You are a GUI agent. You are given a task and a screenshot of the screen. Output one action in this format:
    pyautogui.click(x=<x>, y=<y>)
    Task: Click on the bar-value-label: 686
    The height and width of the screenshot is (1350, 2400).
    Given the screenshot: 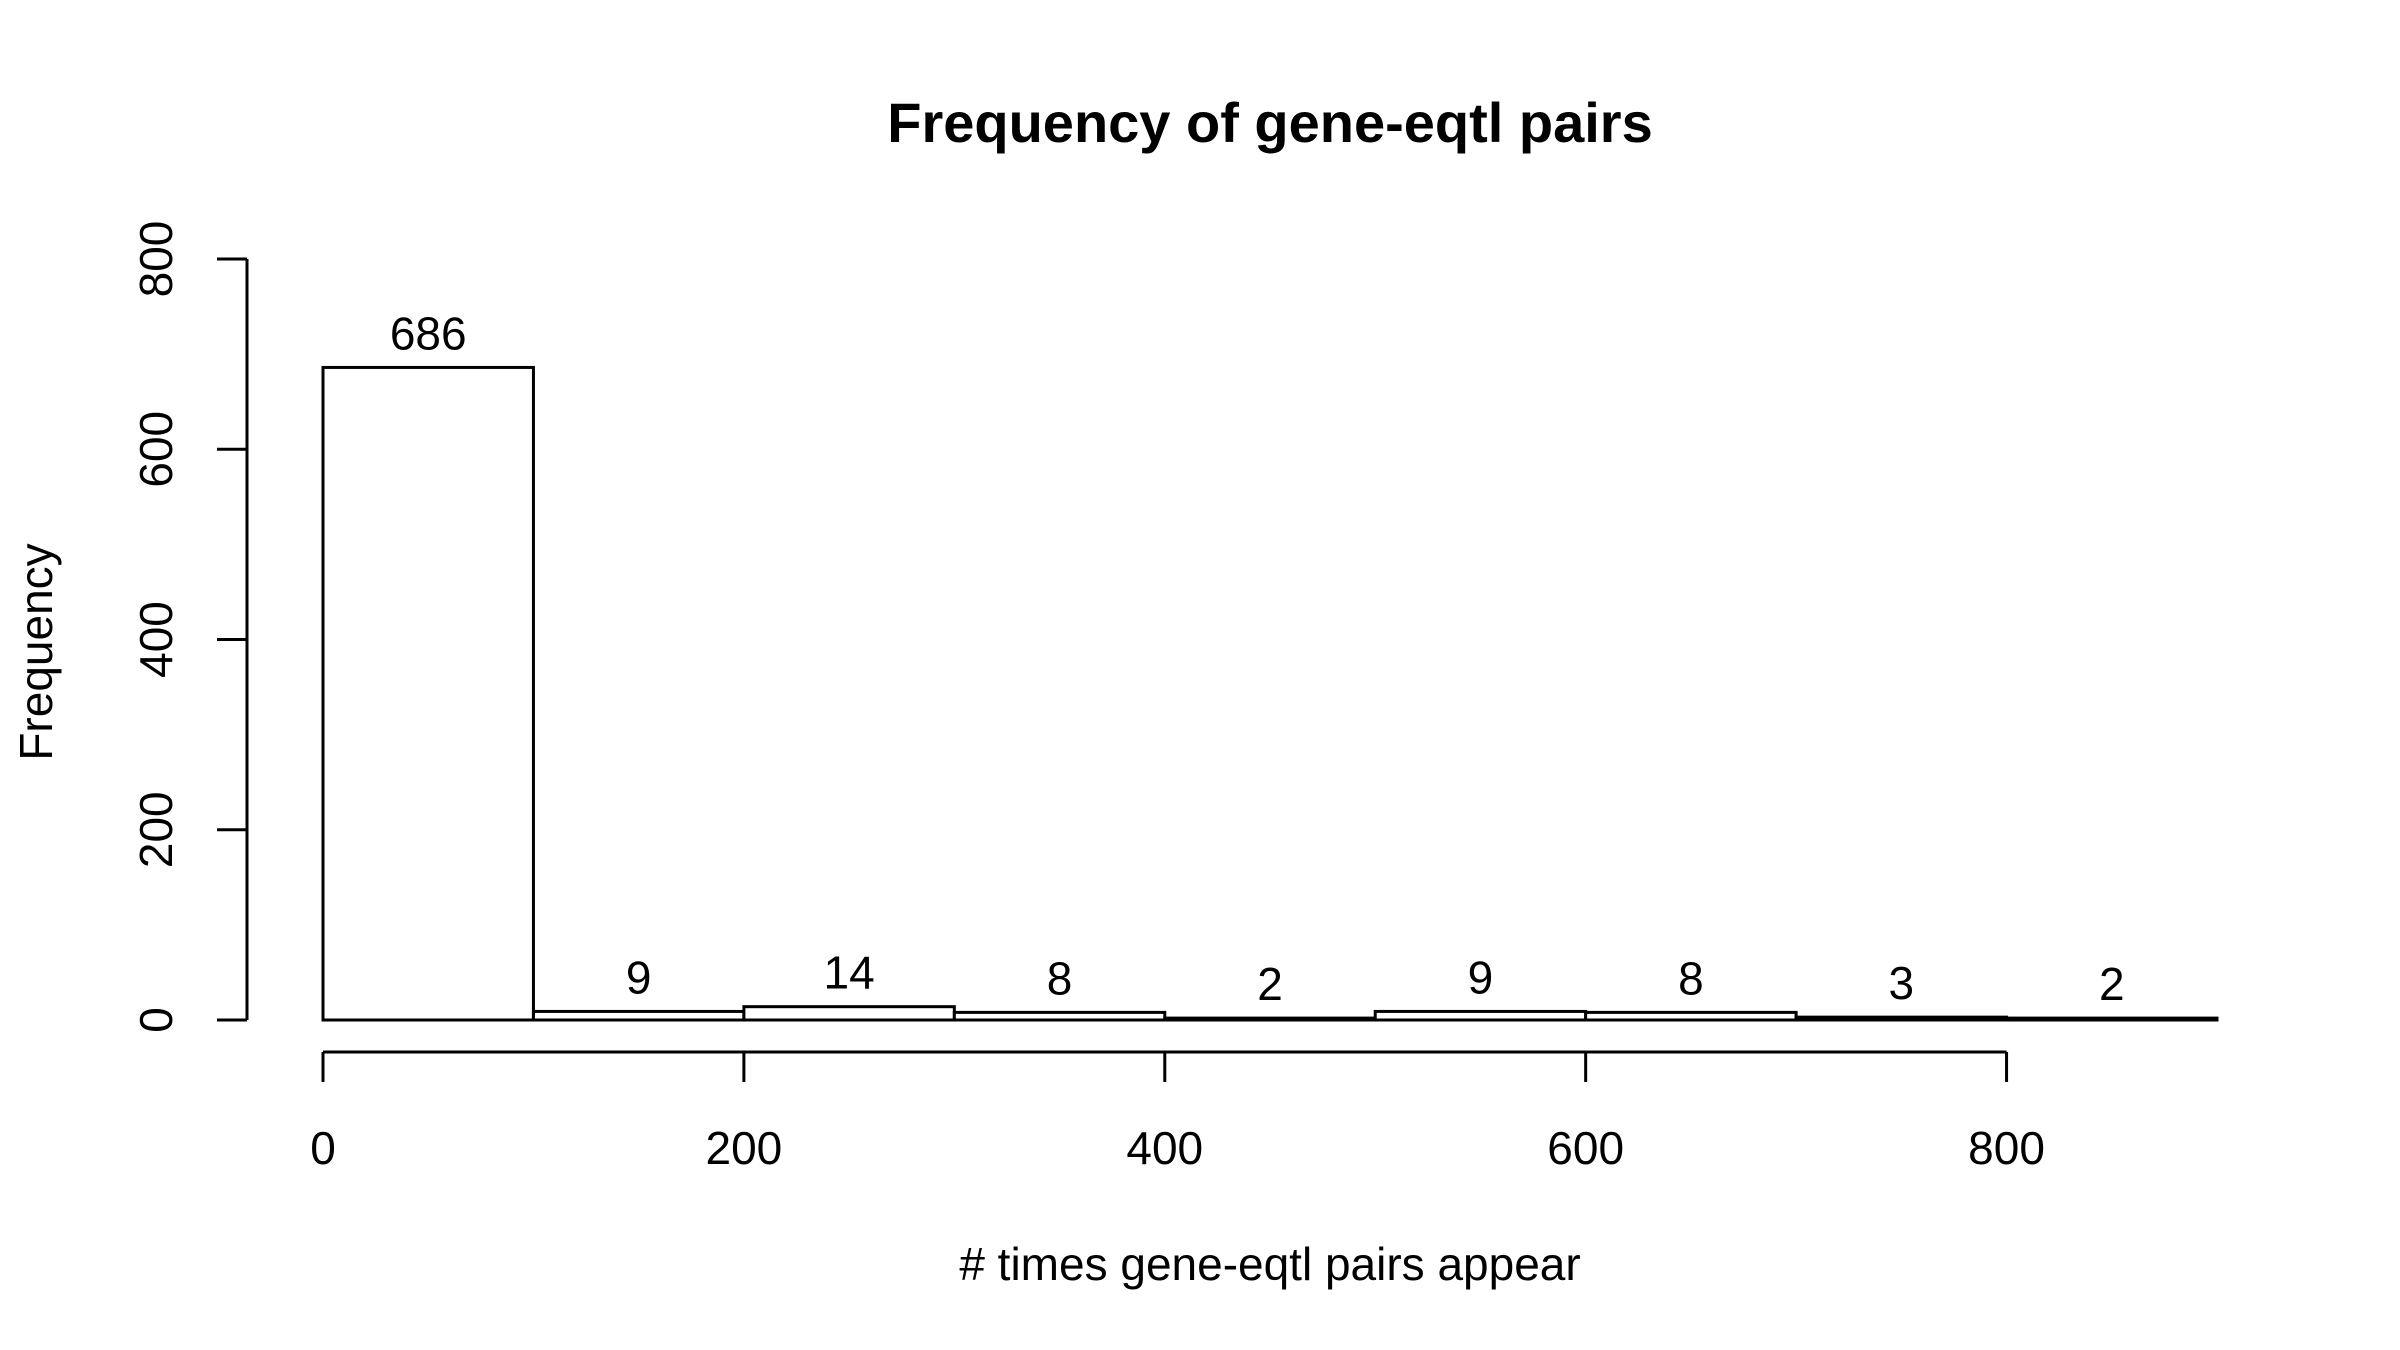 What is the action you would take?
    pyautogui.click(x=428, y=333)
    